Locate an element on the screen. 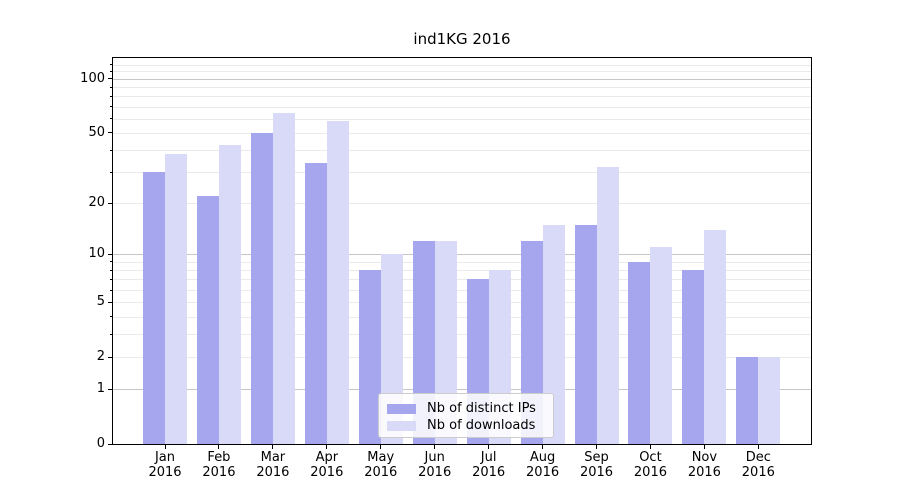  x-tick-oct is located at coordinates (650, 446).